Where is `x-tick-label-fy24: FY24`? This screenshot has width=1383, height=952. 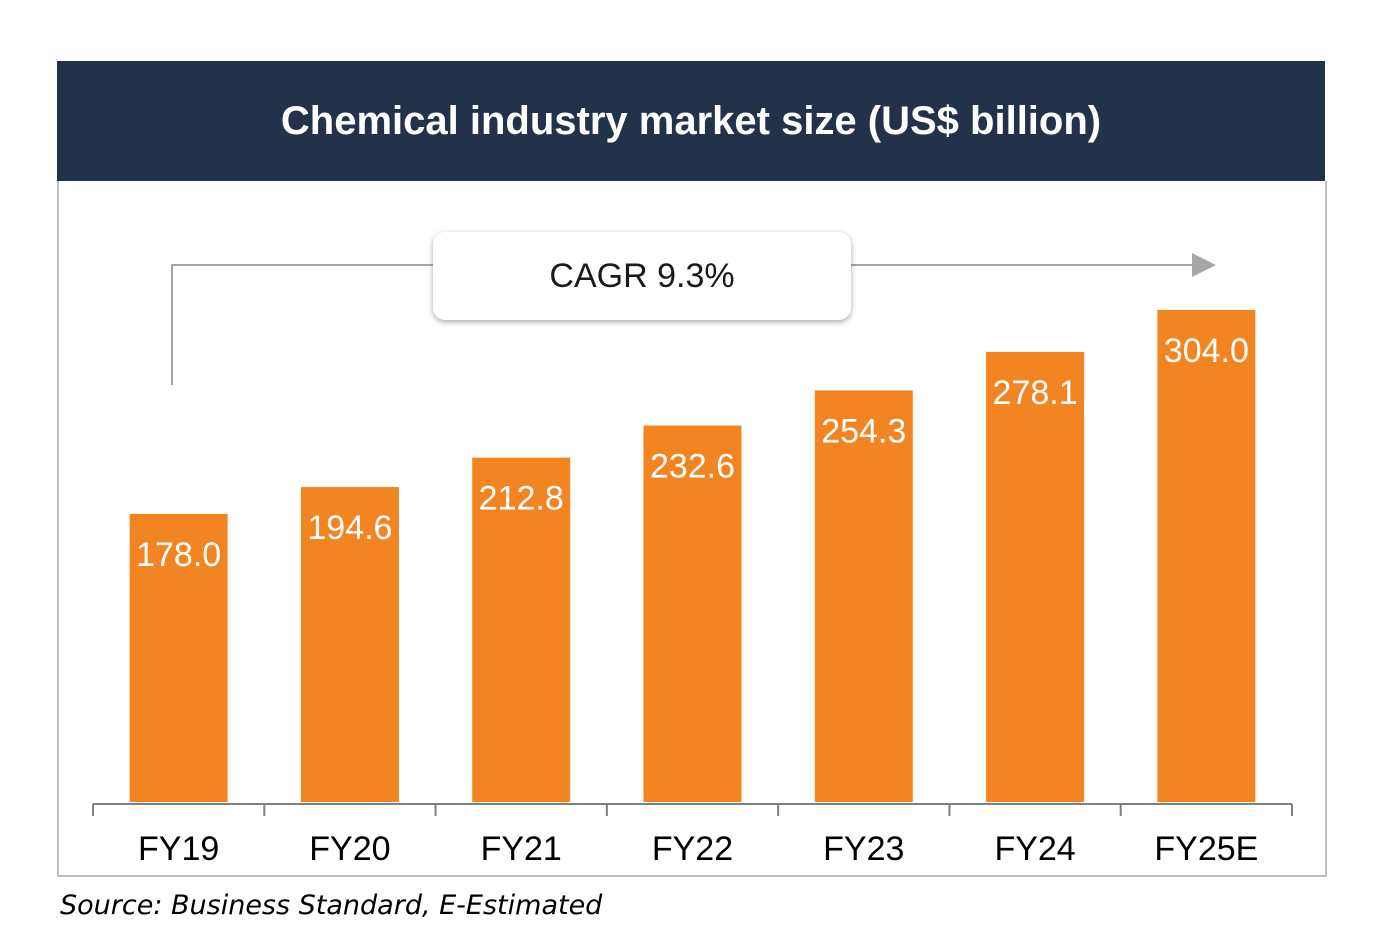 x-tick-label-fy24: FY24 is located at coordinates (1034, 849).